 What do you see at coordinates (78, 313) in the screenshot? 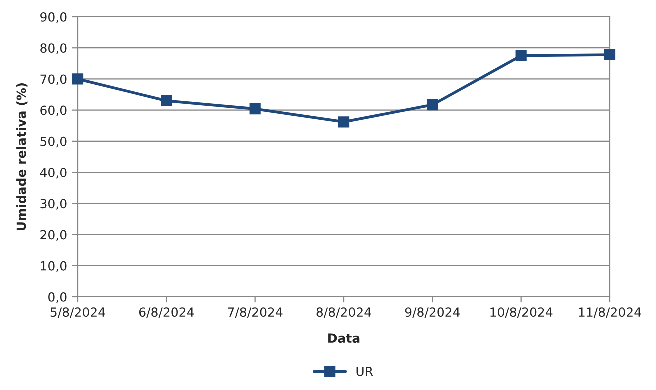
I see `x-tick-label: 5/8/2024` at bounding box center [78, 313].